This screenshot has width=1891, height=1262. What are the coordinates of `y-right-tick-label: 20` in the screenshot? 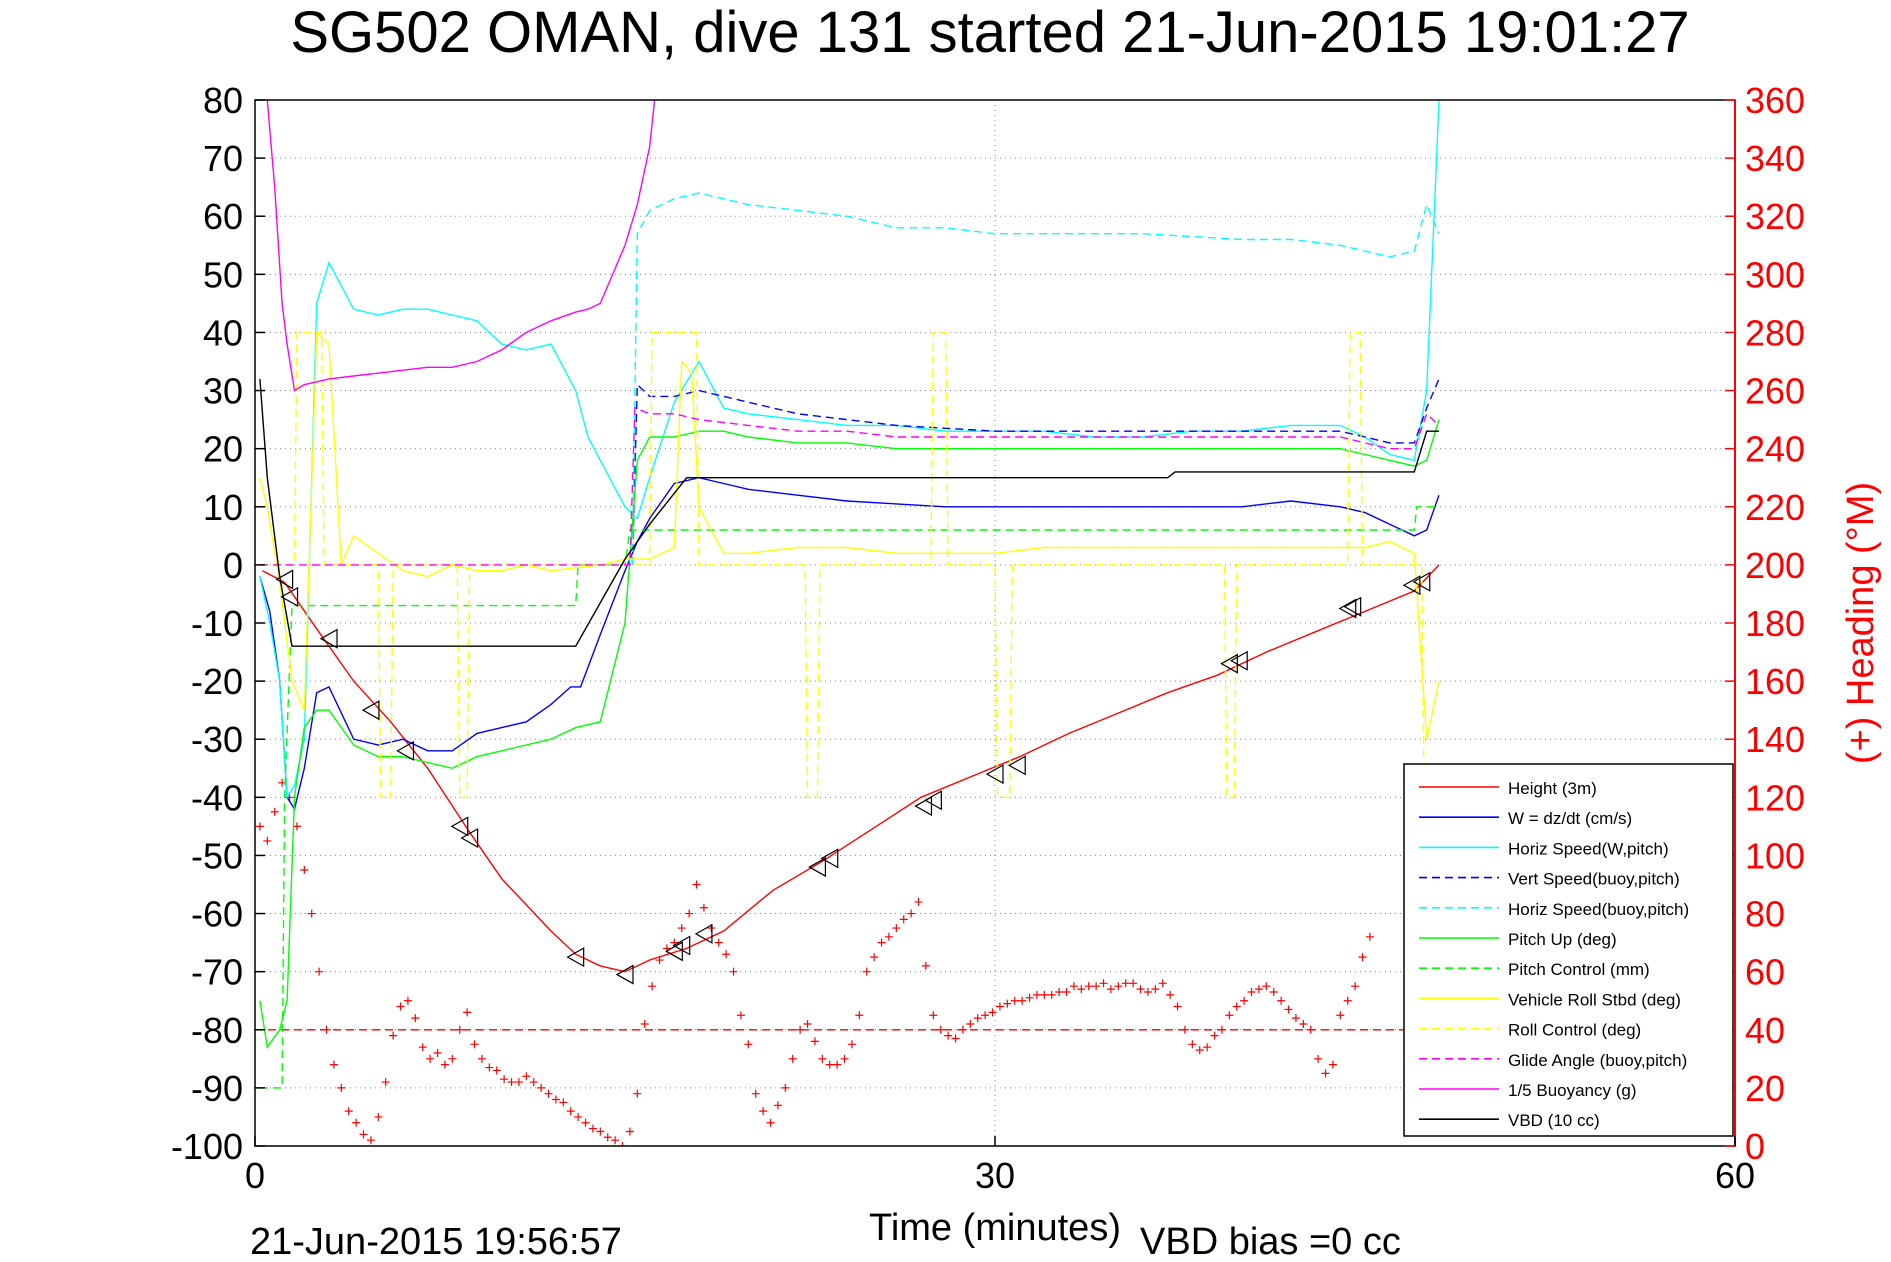 It's located at (1765, 1088).